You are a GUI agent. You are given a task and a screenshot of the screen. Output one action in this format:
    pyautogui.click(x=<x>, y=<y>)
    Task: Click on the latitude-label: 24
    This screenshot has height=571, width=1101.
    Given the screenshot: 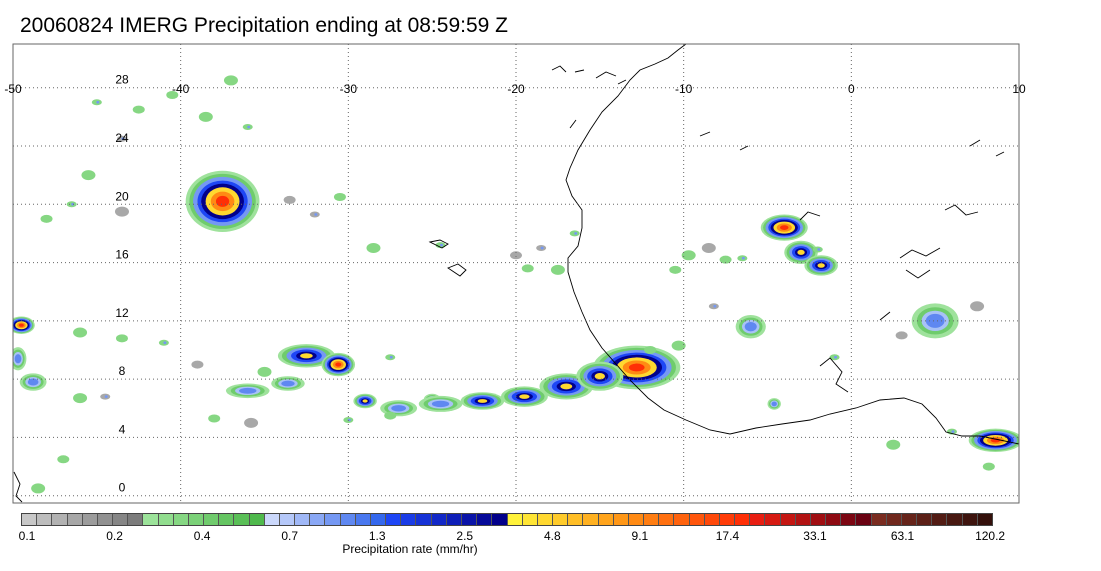 What is the action you would take?
    pyautogui.click(x=122, y=138)
    